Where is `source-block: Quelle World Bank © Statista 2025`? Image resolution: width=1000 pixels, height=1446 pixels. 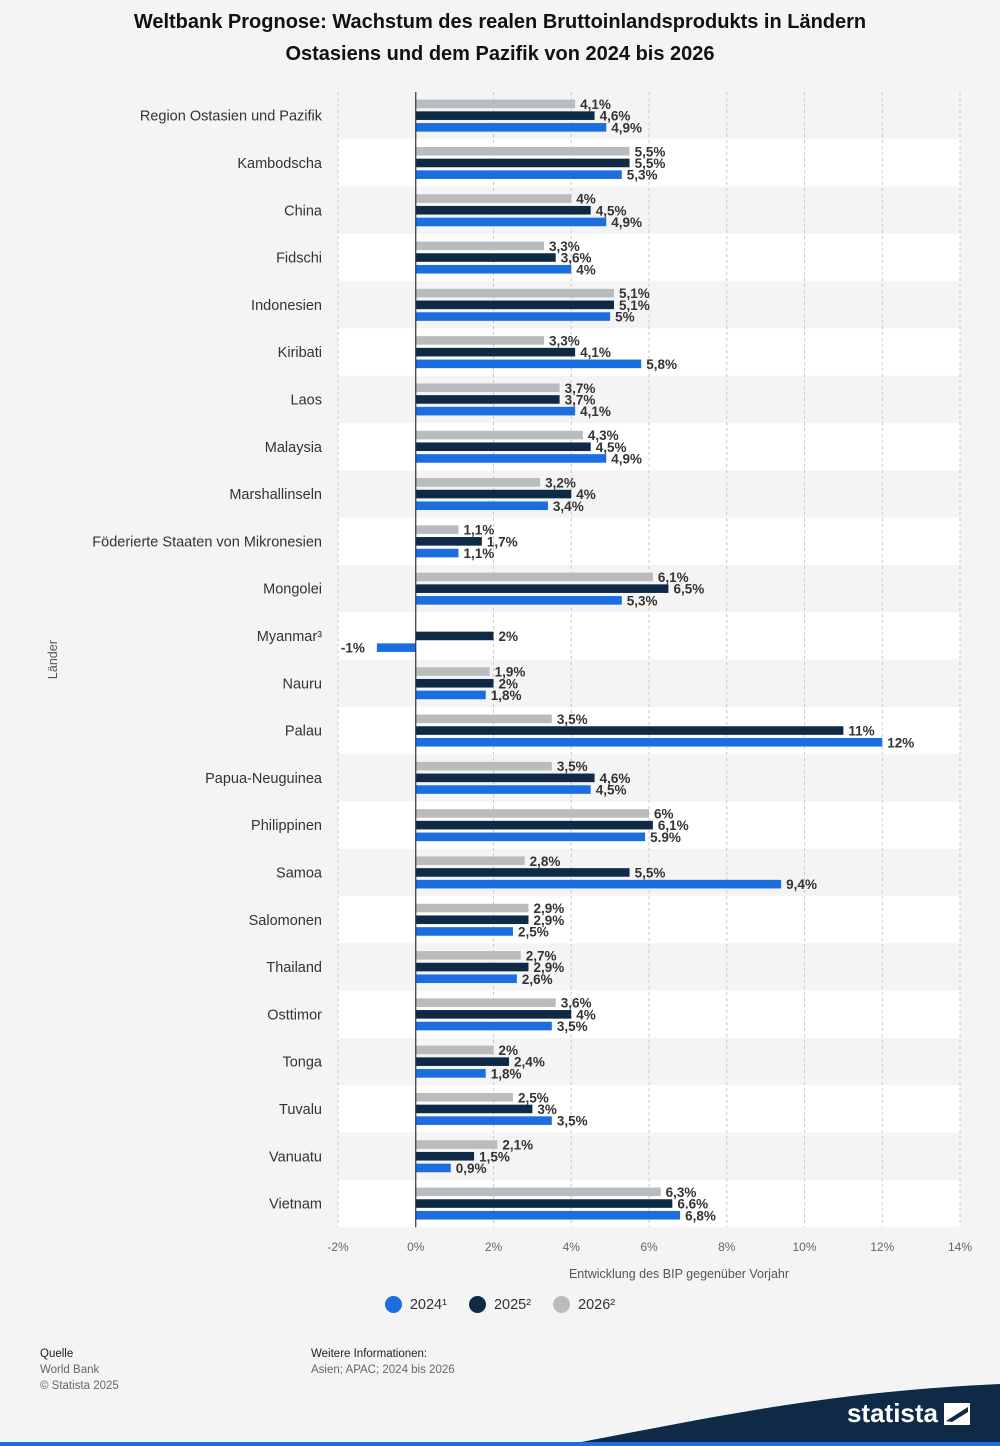
source-block: Quelle World Bank © Statista 2025 is located at coordinates (79, 1370).